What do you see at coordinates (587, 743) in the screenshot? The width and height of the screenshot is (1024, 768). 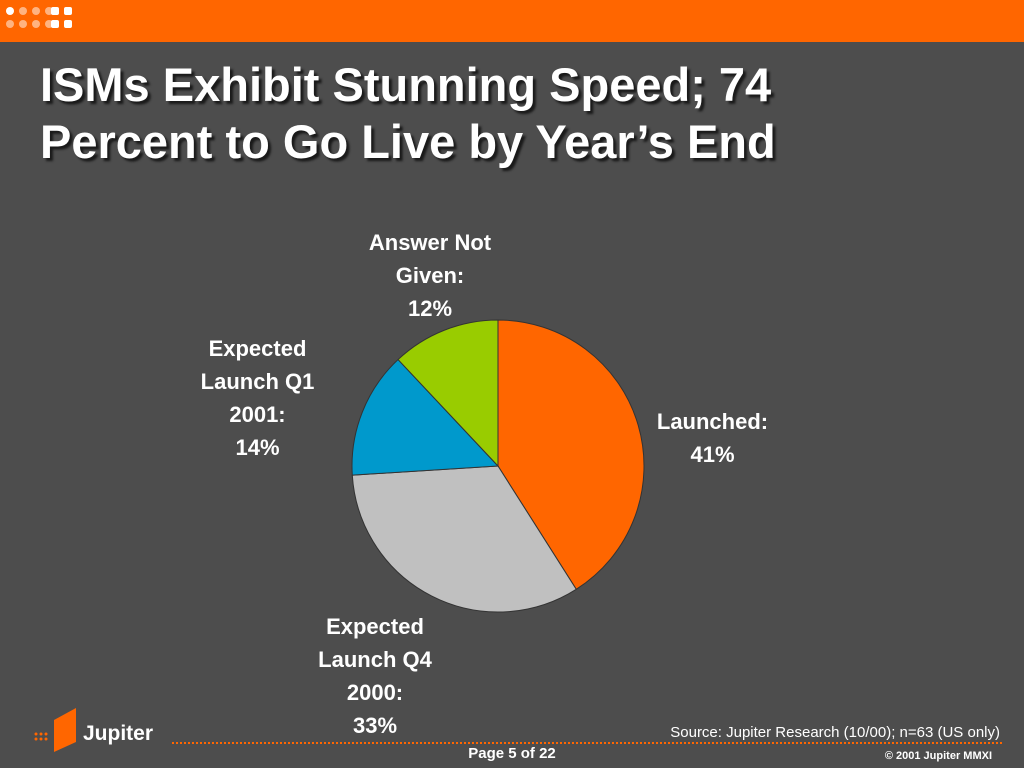 I see `footer-divider` at bounding box center [587, 743].